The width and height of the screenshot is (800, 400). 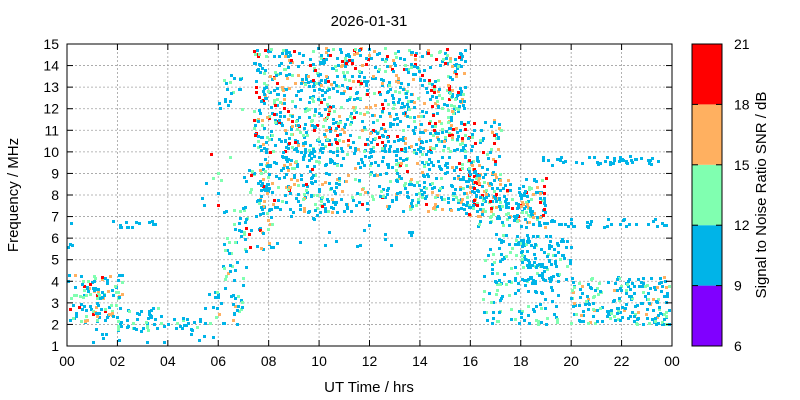 What do you see at coordinates (707, 195) in the screenshot?
I see `colorbar-band` at bounding box center [707, 195].